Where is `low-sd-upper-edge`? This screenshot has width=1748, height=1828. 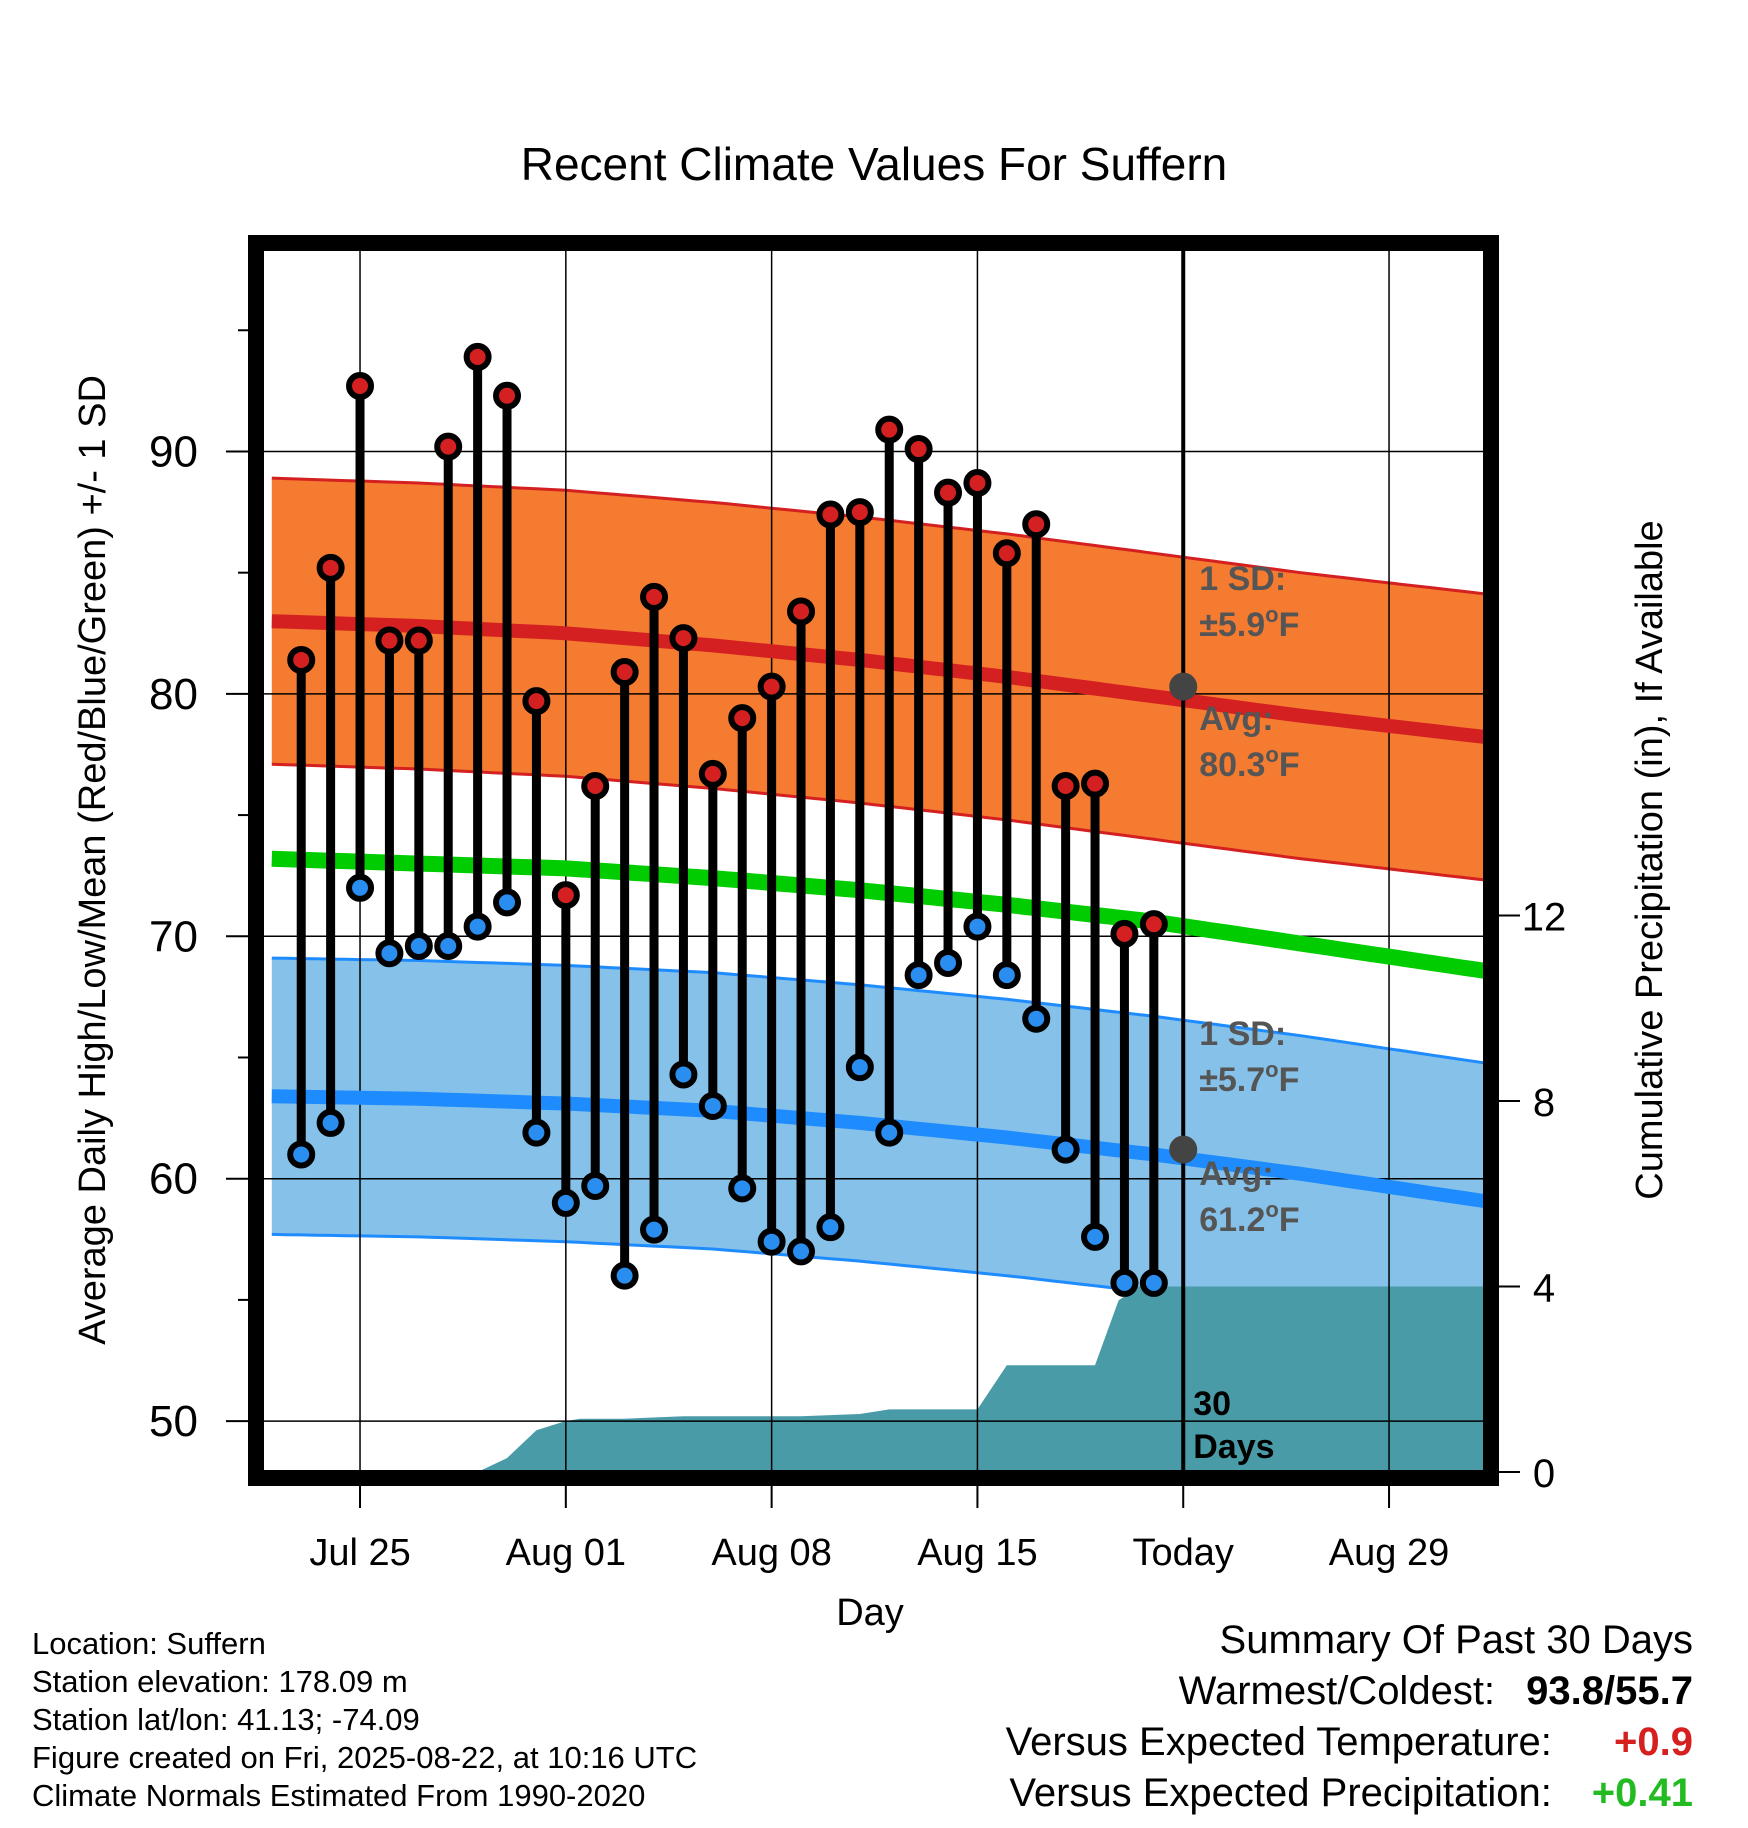 low-sd-upper-edge is located at coordinates (880, 1011).